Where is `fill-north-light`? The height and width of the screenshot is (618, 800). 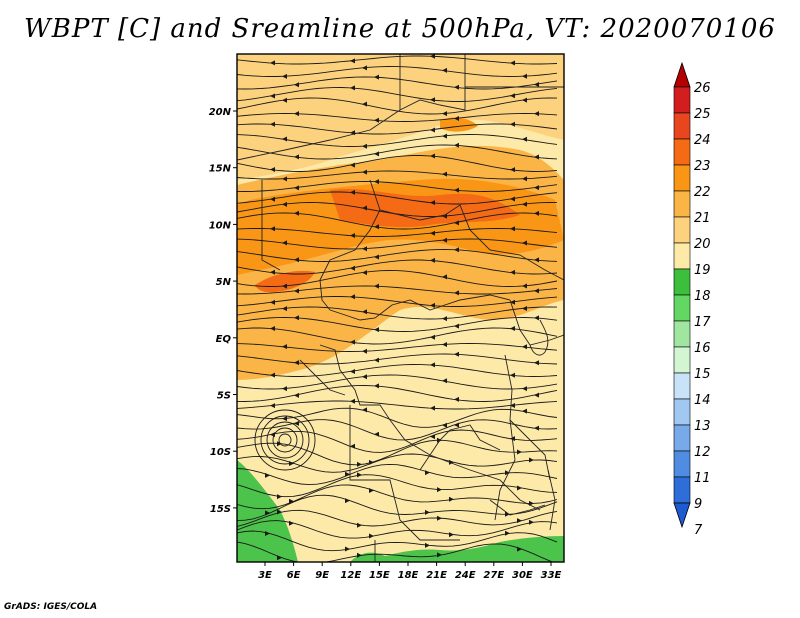 fill-north-light is located at coordinates (400, 117).